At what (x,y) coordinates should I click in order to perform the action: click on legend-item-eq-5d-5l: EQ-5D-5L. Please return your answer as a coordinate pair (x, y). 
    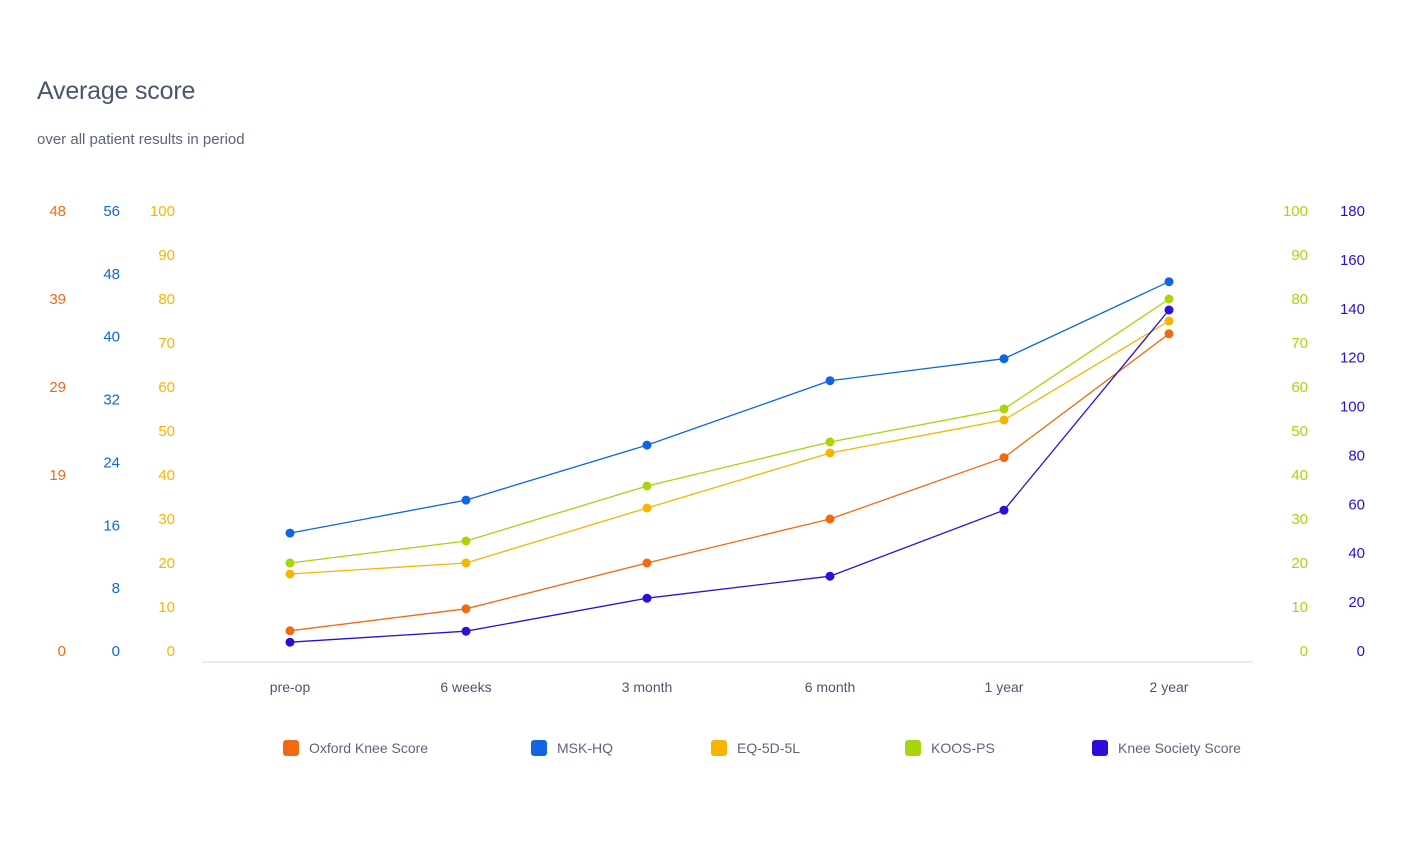
    Looking at the image, I should click on (755, 748).